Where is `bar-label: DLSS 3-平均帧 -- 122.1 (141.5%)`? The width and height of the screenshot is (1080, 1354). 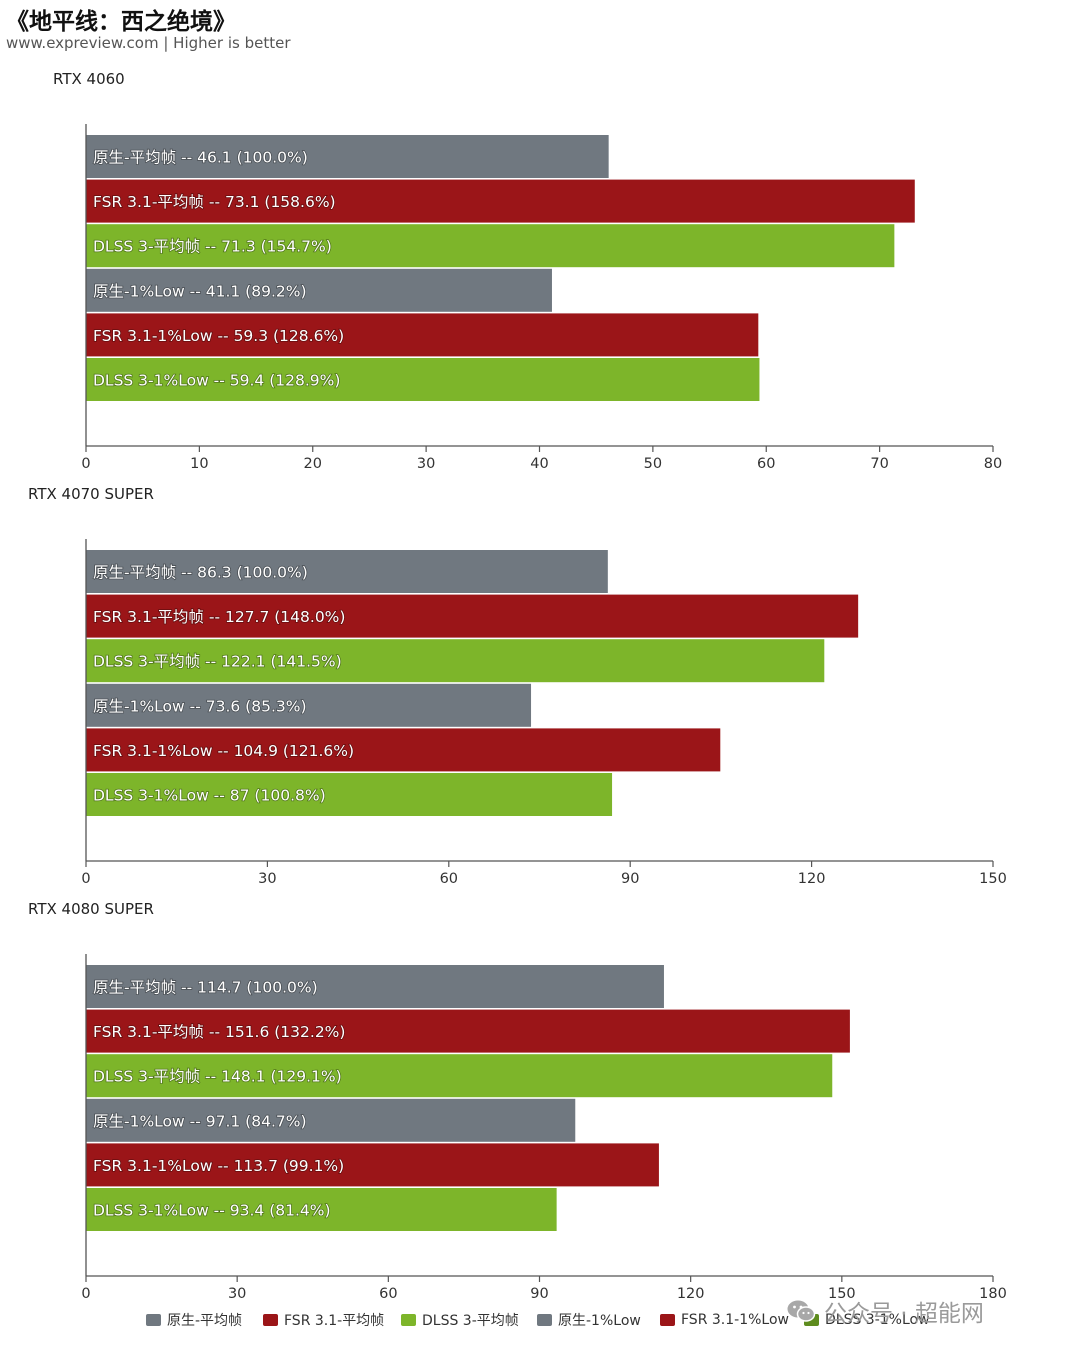
bar-label: DLSS 3-平均帧 -- 122.1 (141.5%) is located at coordinates (217, 662).